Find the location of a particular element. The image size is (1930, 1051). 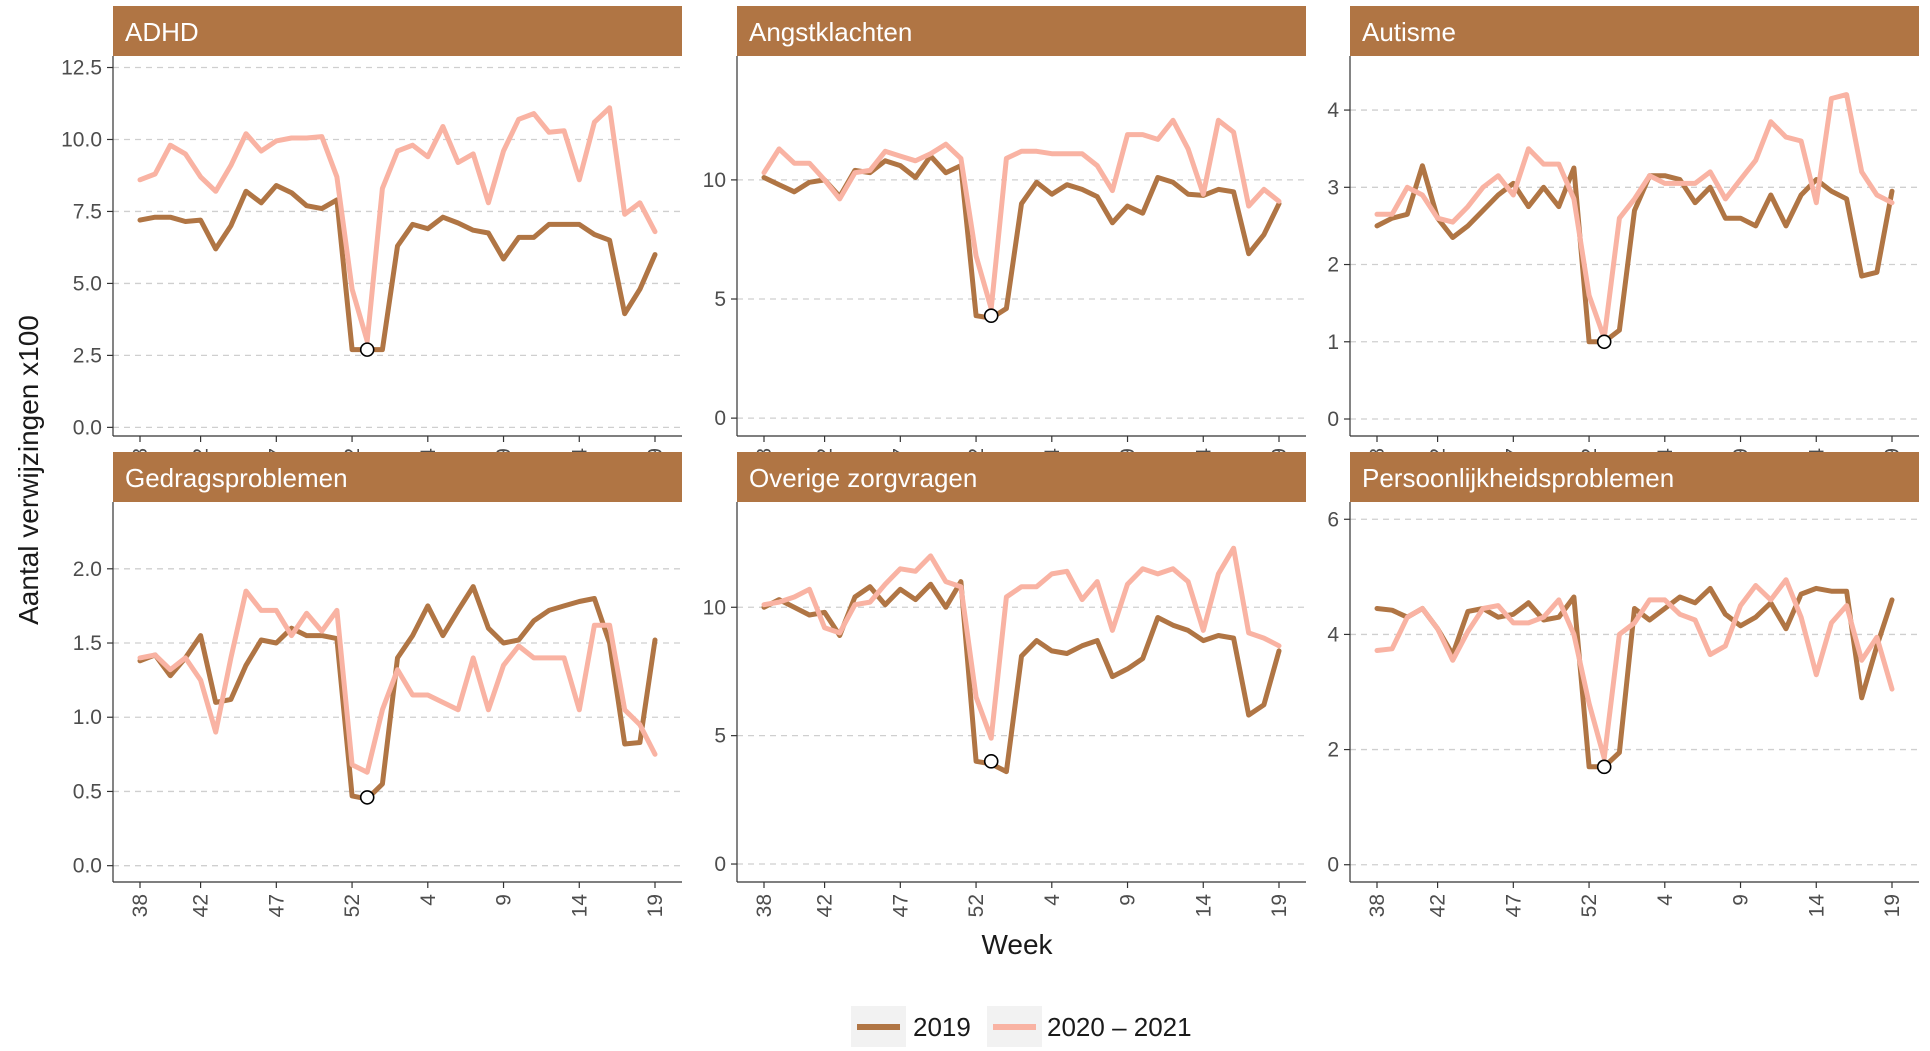

strip-title: Overige zorgvragen is located at coordinates (863, 478).